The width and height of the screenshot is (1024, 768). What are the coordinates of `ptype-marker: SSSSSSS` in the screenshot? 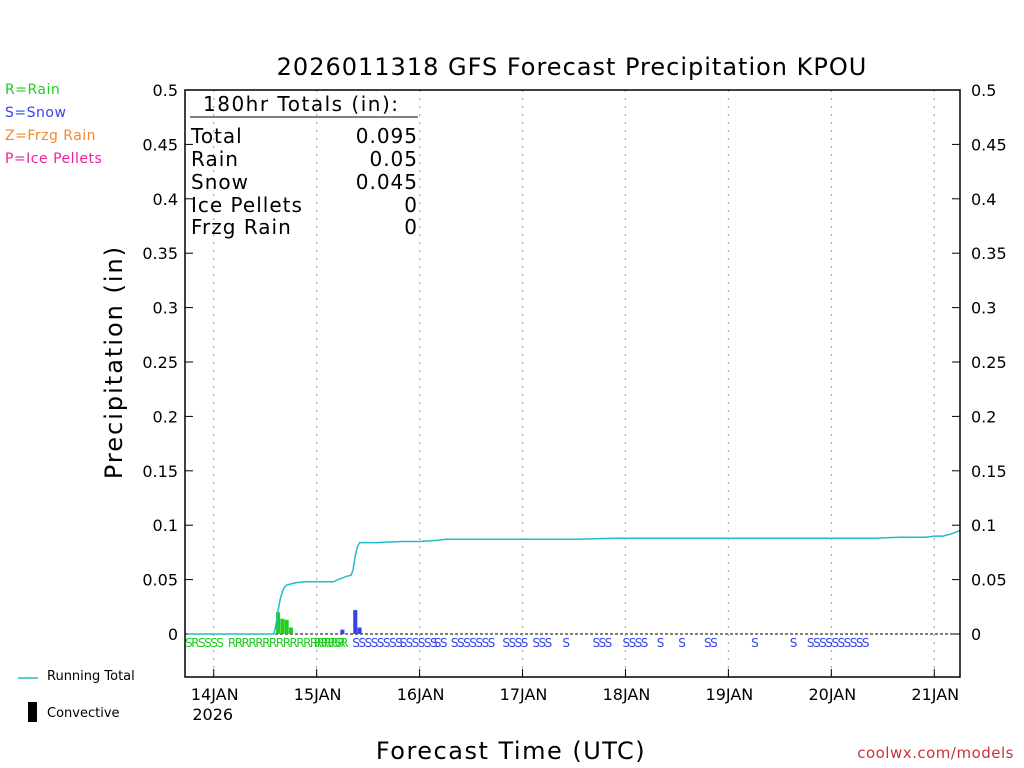 It's located at (473, 643).